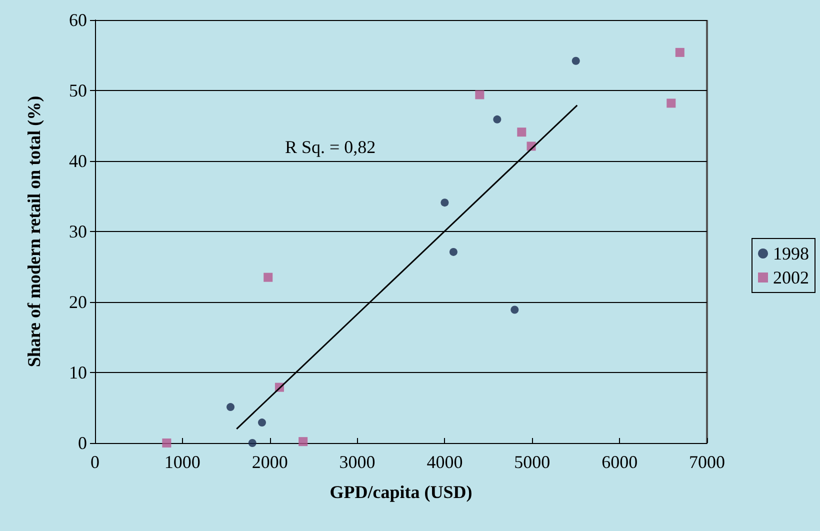 The image size is (820, 531). Describe the element at coordinates (78, 302) in the screenshot. I see `y-tick-label: 20` at that location.